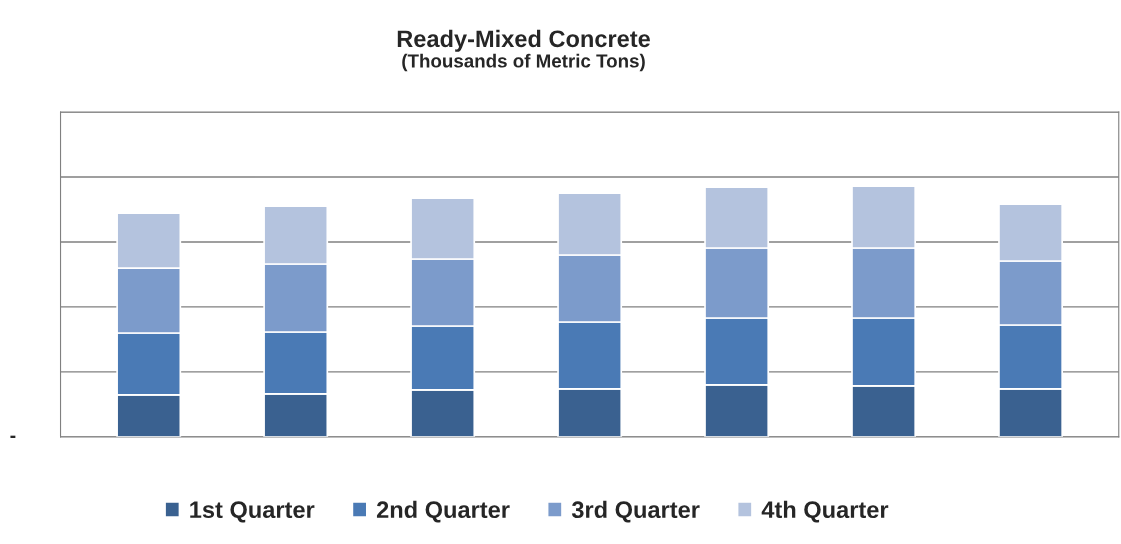 The image size is (1121, 544). What do you see at coordinates (523, 40) in the screenshot?
I see `chart-title: Ready-Mixed Concrete` at bounding box center [523, 40].